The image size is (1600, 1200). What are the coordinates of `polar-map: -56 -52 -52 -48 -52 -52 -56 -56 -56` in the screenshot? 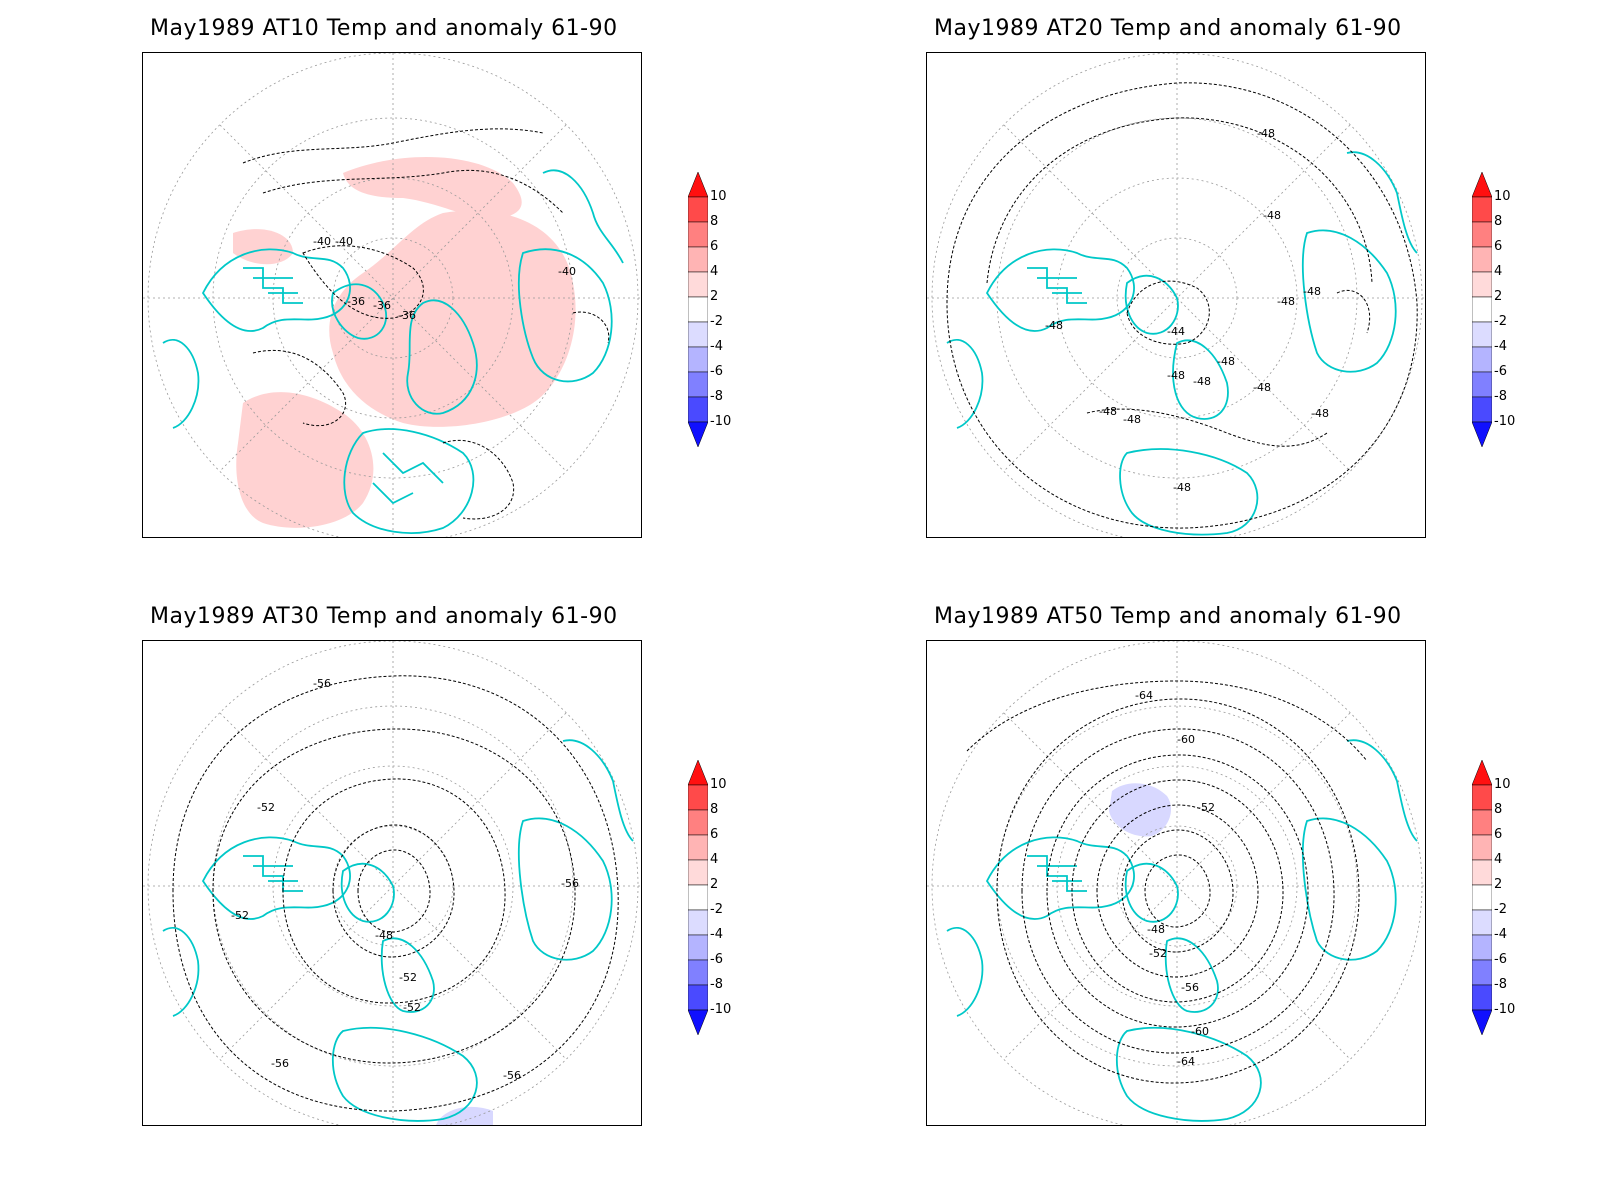 It's located at (392, 883).